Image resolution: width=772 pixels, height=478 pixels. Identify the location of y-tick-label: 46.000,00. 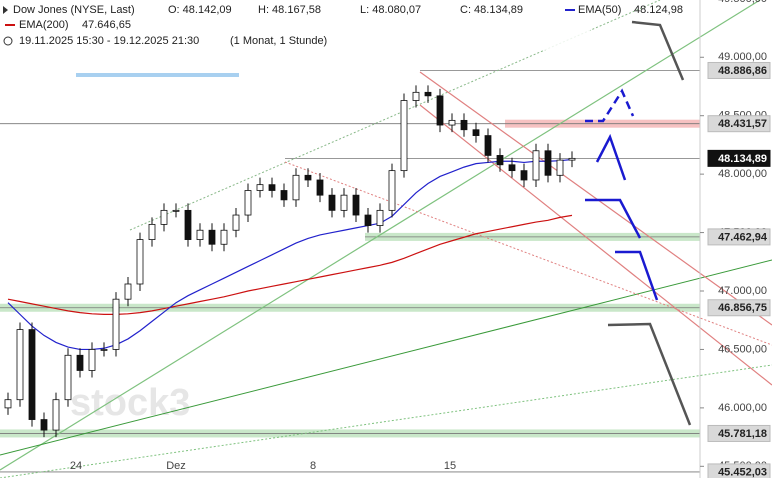
(742, 408).